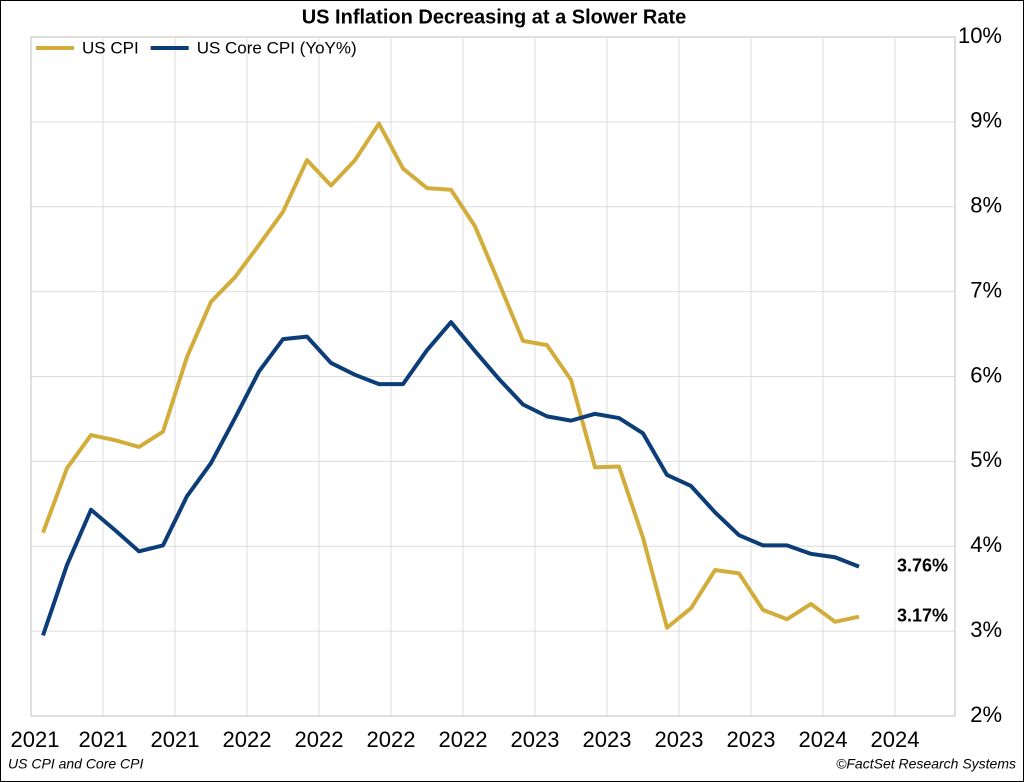 Image resolution: width=1024 pixels, height=782 pixels. I want to click on y-tick-label: 5%, so click(986, 459).